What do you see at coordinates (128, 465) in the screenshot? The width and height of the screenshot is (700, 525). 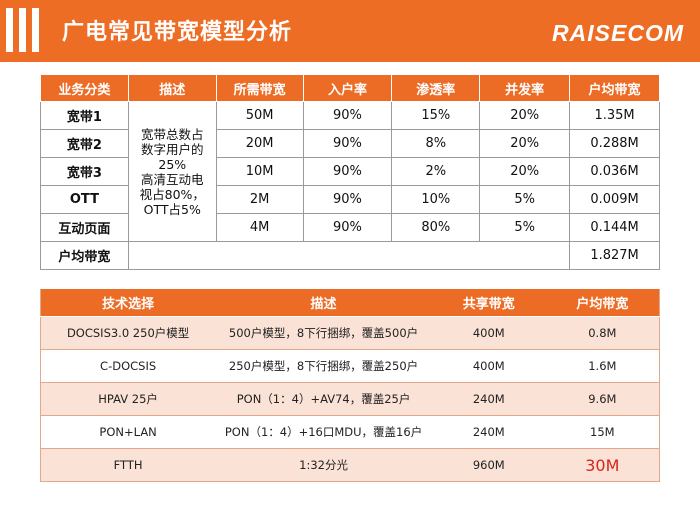 I see `tech-cell: FTTH` at bounding box center [128, 465].